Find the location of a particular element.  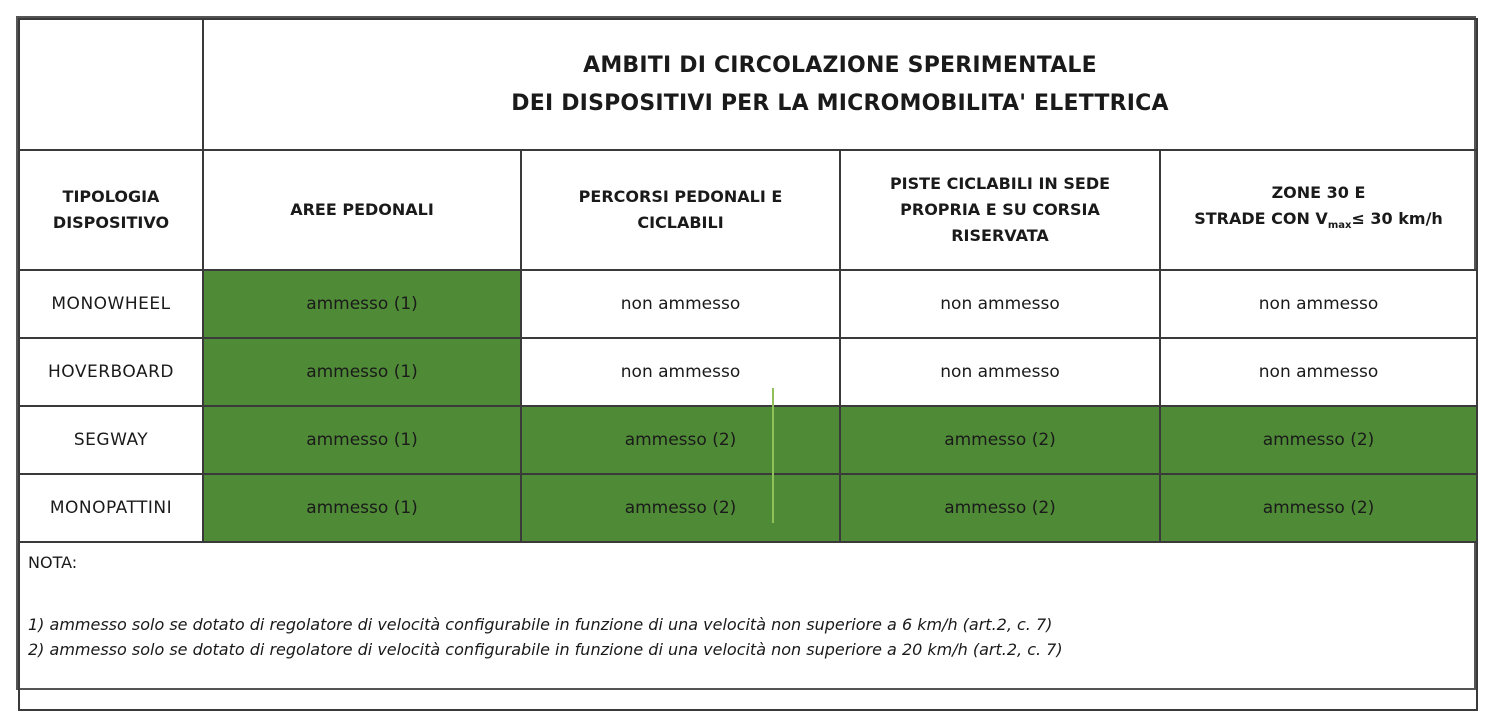

notes-heading: NOTA: is located at coordinates (53, 562).